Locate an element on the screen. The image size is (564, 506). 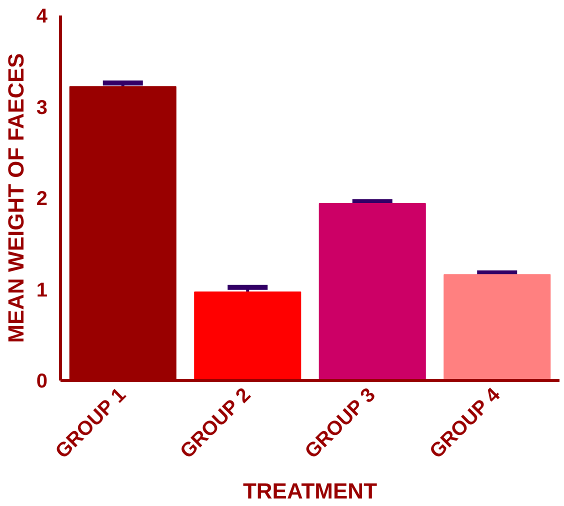
y-tick-label: 3 is located at coordinates (42, 107).